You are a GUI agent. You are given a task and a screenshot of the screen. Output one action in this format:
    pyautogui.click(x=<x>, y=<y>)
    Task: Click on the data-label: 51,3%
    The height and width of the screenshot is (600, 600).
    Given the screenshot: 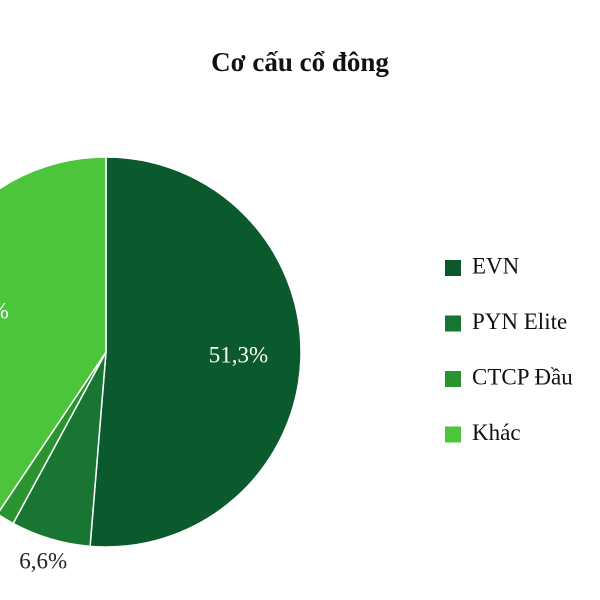 What is the action you would take?
    pyautogui.click(x=238, y=355)
    